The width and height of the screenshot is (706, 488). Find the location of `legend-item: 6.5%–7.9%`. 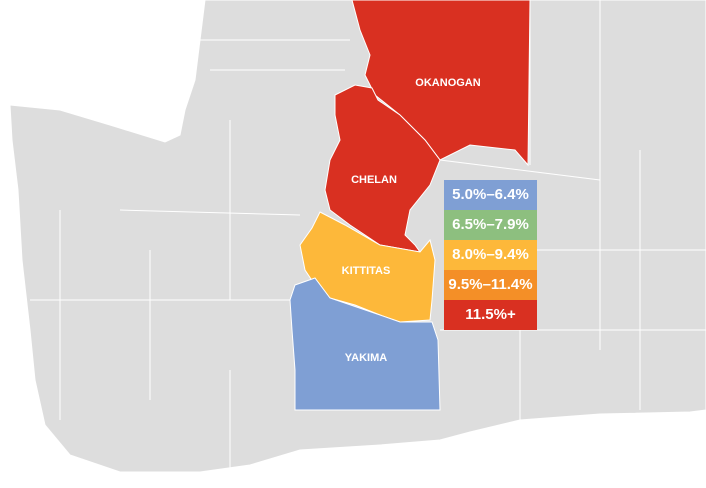

legend-item: 6.5%–7.9% is located at coordinates (490, 225).